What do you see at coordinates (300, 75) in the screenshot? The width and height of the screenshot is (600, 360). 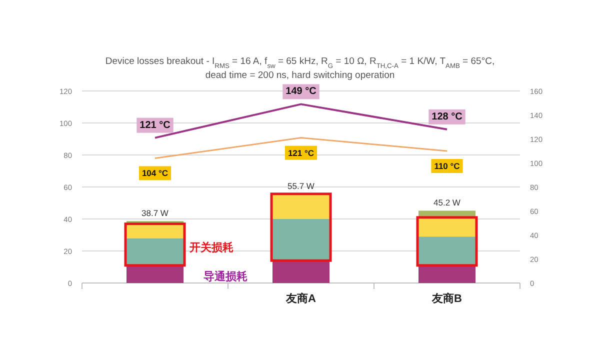 I see `chart-subtitle: dead time = 200 ns, hard switching operation` at bounding box center [300, 75].